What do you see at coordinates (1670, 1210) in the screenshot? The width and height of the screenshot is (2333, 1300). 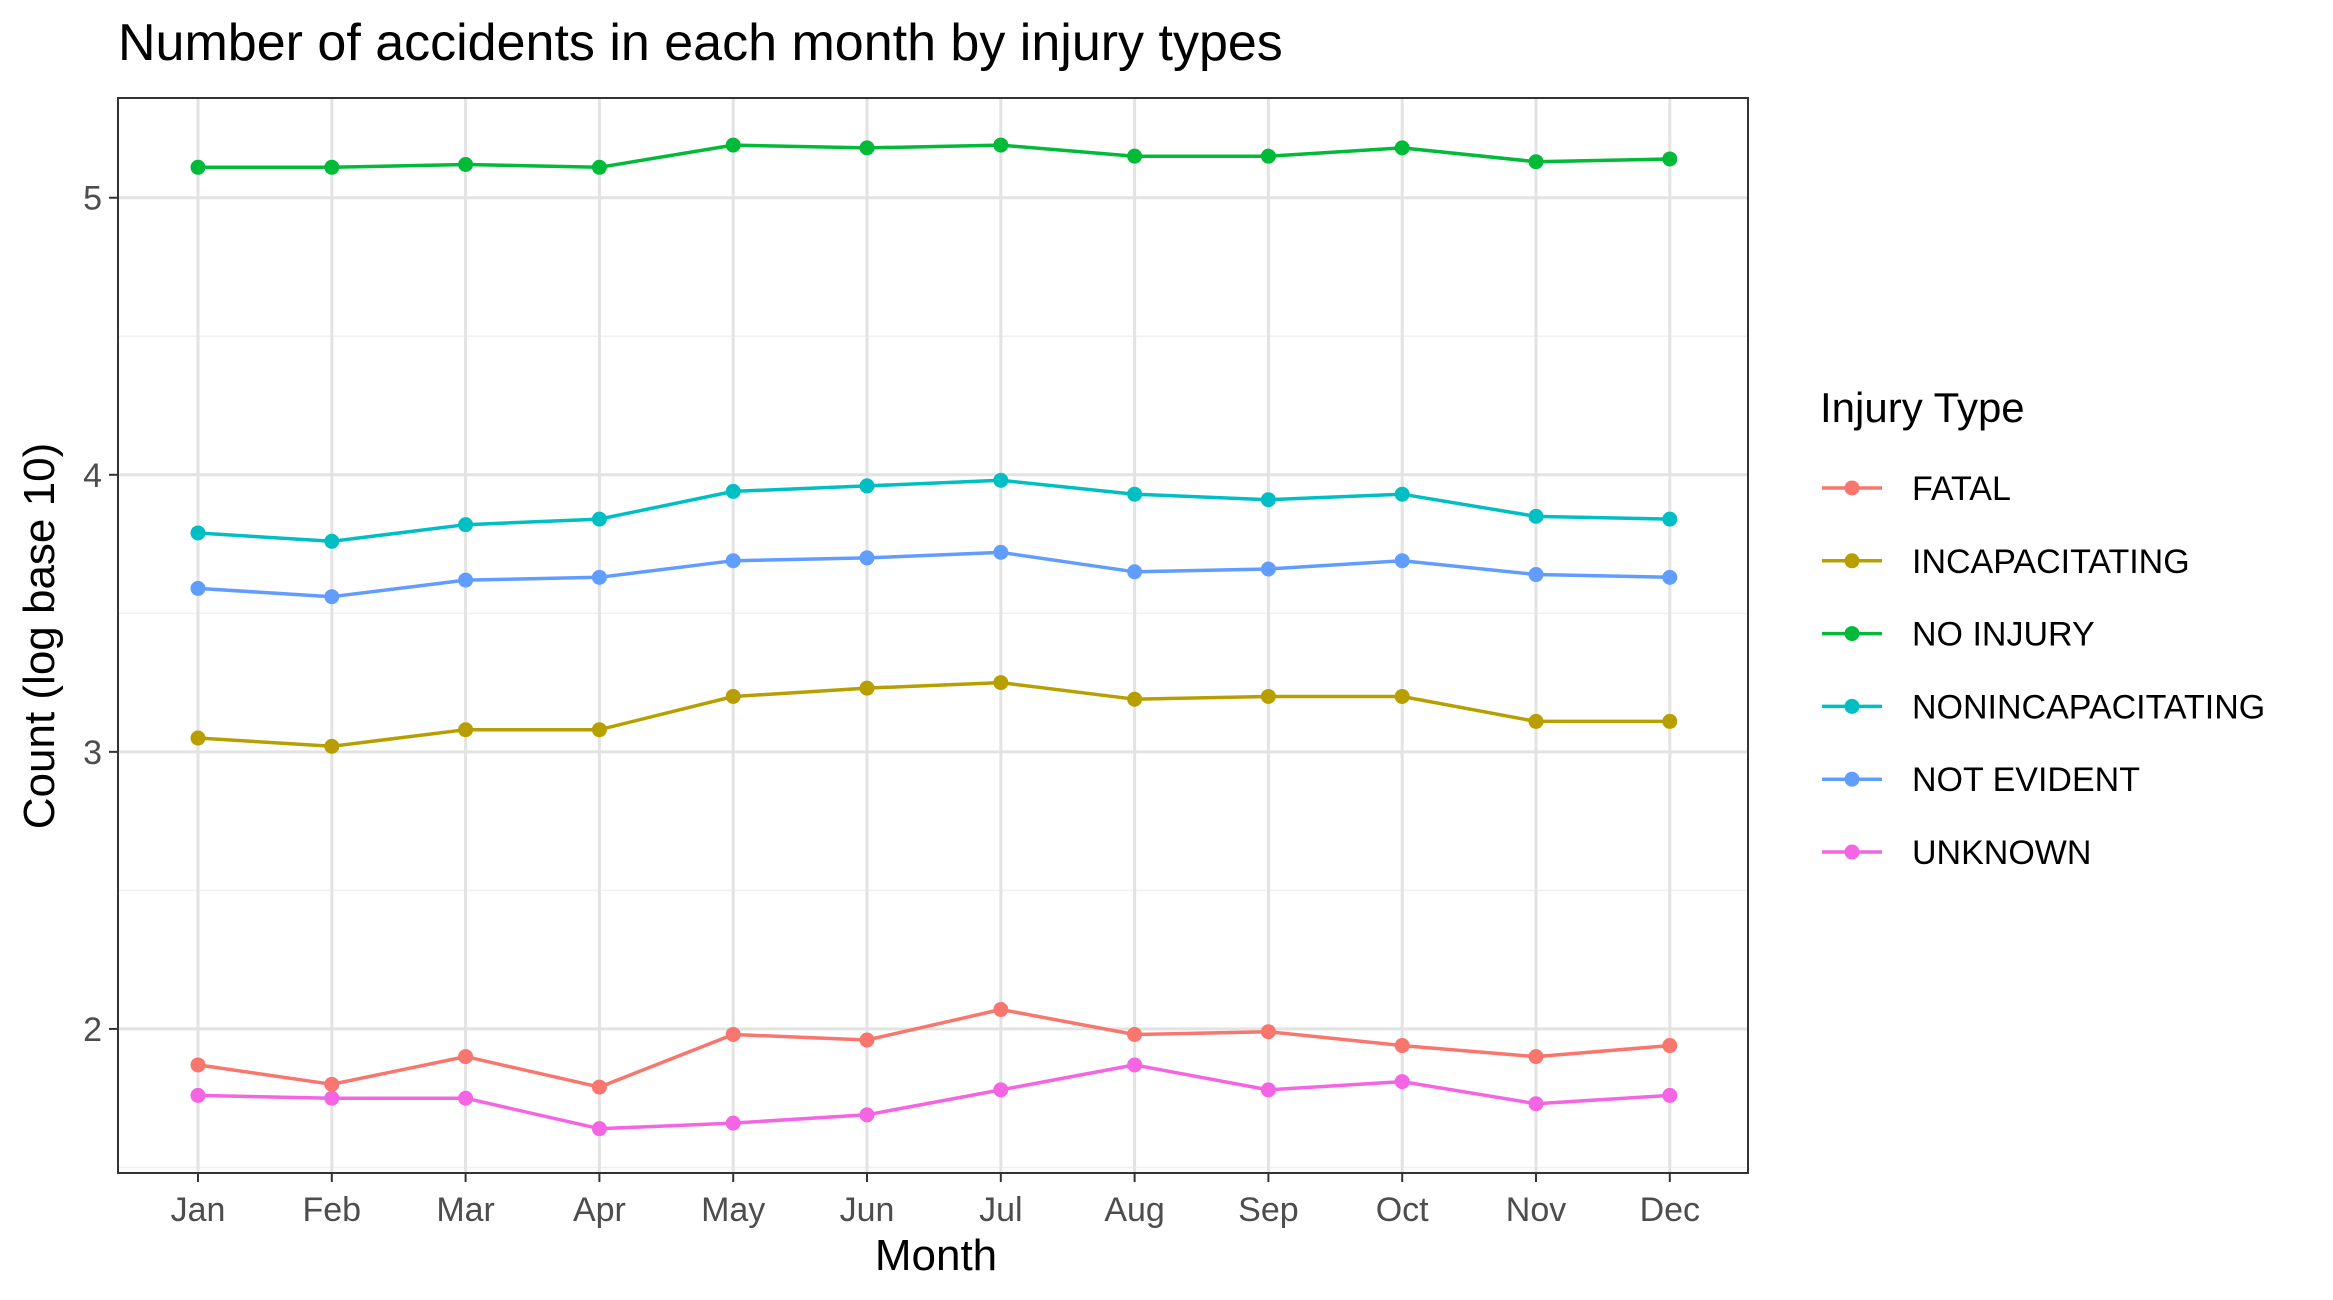 I see `x-tick-label: Dec` at bounding box center [1670, 1210].